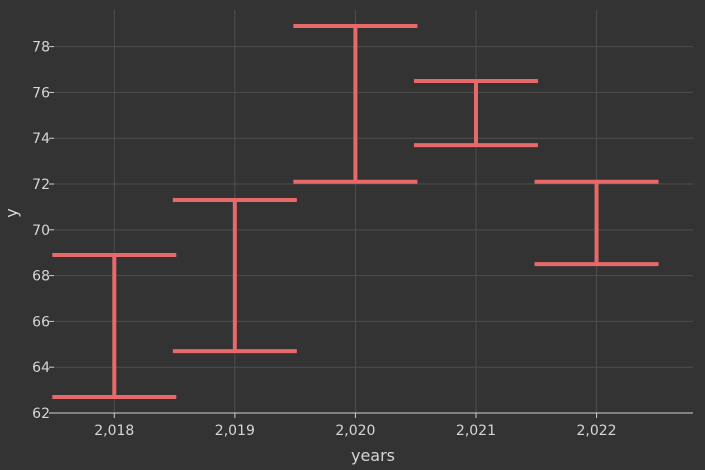 This screenshot has height=470, width=705. Describe the element at coordinates (41, 322) in the screenshot. I see `y-tick-label: 66` at that location.